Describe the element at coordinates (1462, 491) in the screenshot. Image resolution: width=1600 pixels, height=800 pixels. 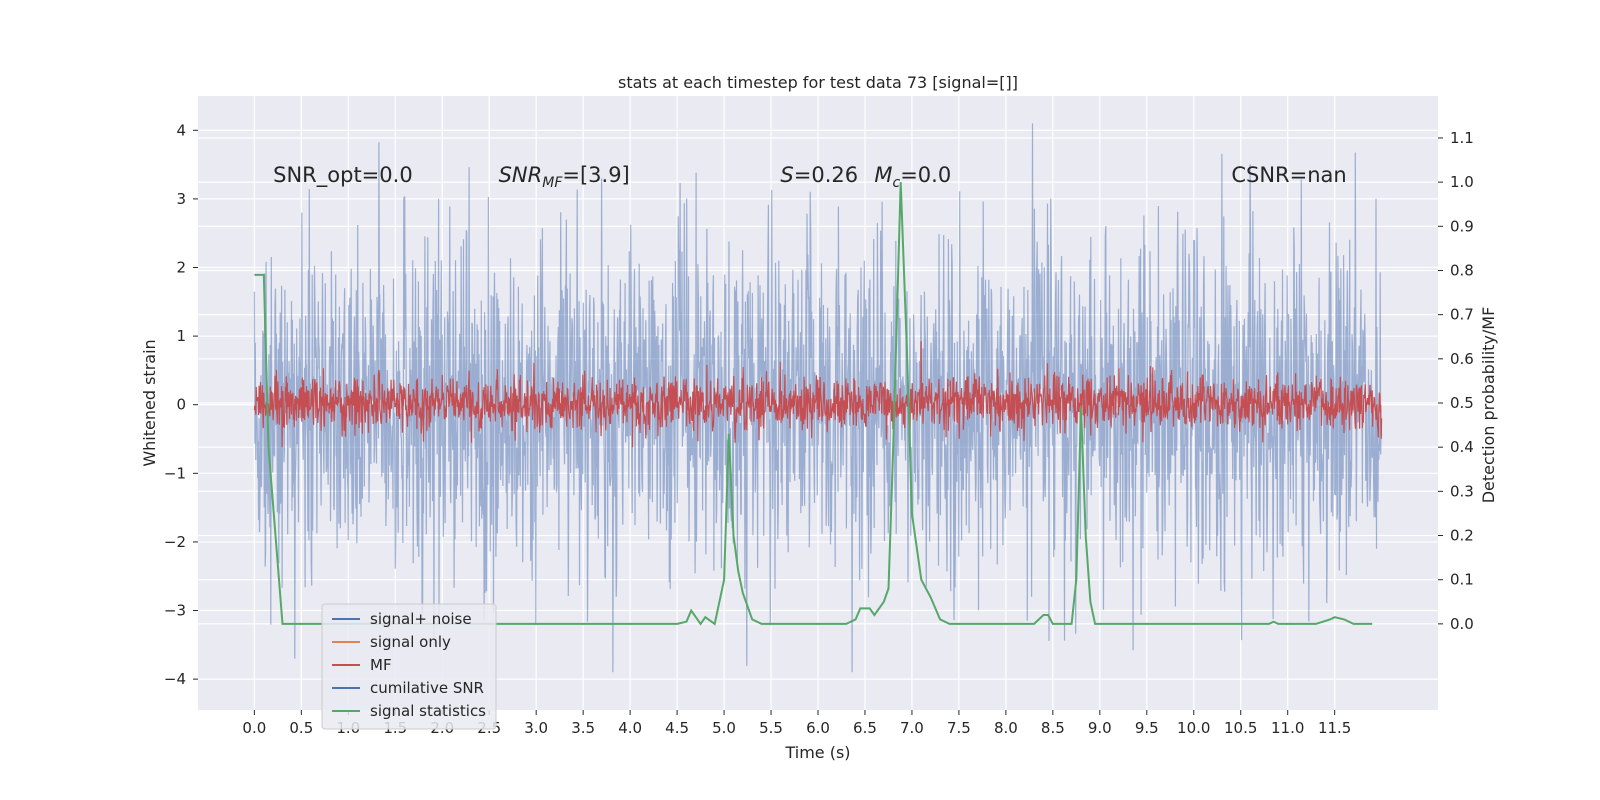
I see `y-right-tick-label: 0.3` at that location.